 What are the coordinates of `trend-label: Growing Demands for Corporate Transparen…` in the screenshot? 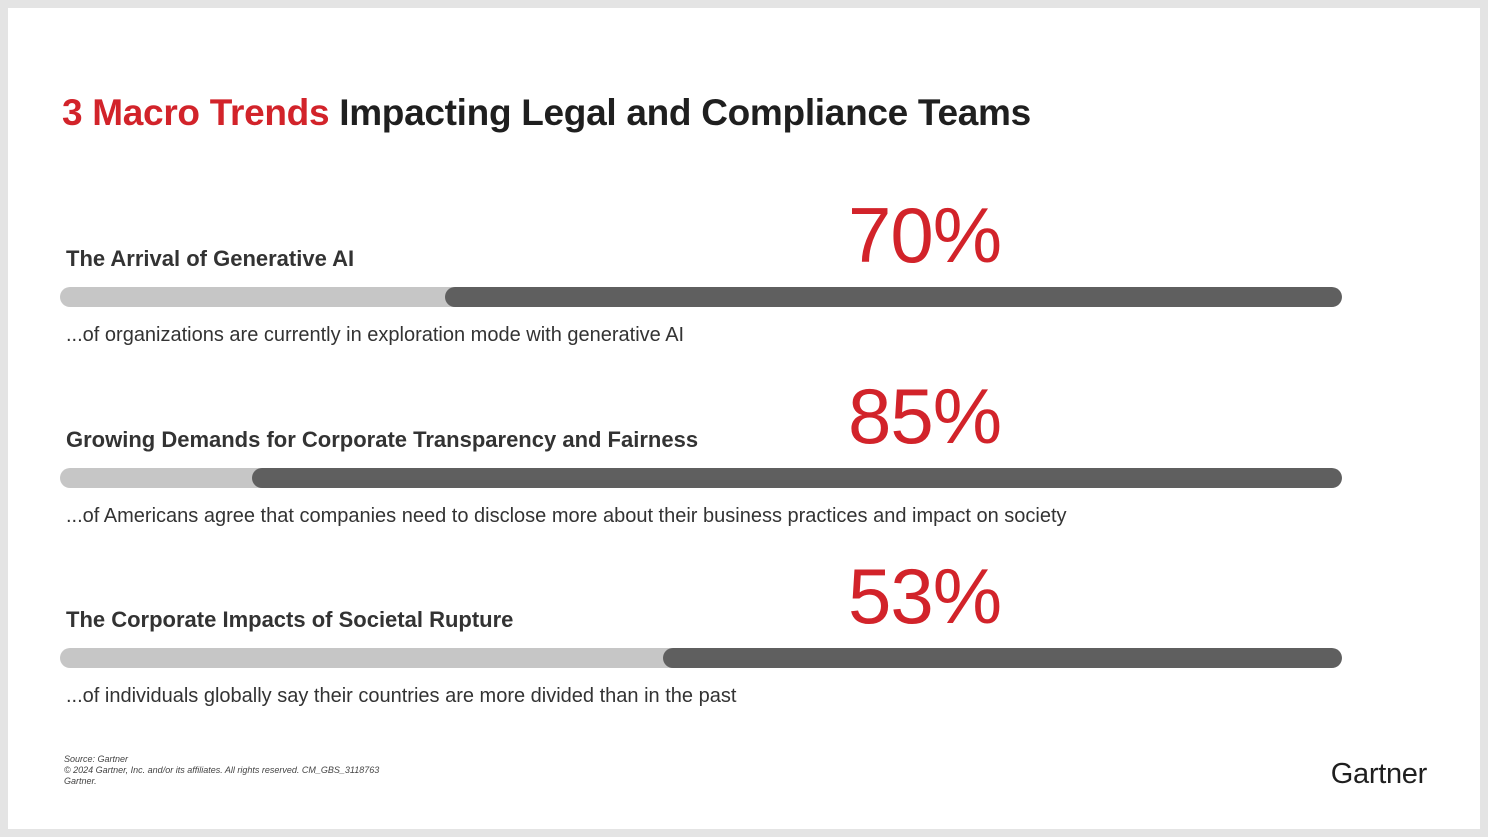 It's located at (382, 439).